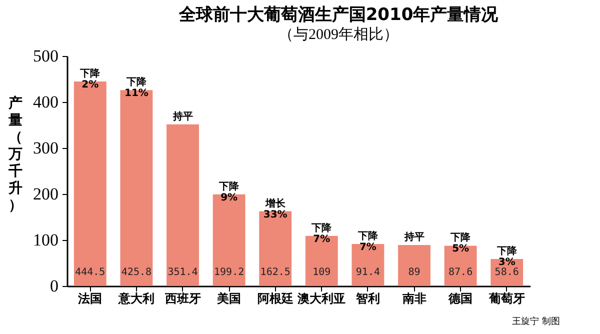 The width and height of the screenshot is (600, 334). Describe the element at coordinates (339, 15) in the screenshot. I see `chart-title: 全球前十大葡萄酒生产国2010年产量情况` at that location.